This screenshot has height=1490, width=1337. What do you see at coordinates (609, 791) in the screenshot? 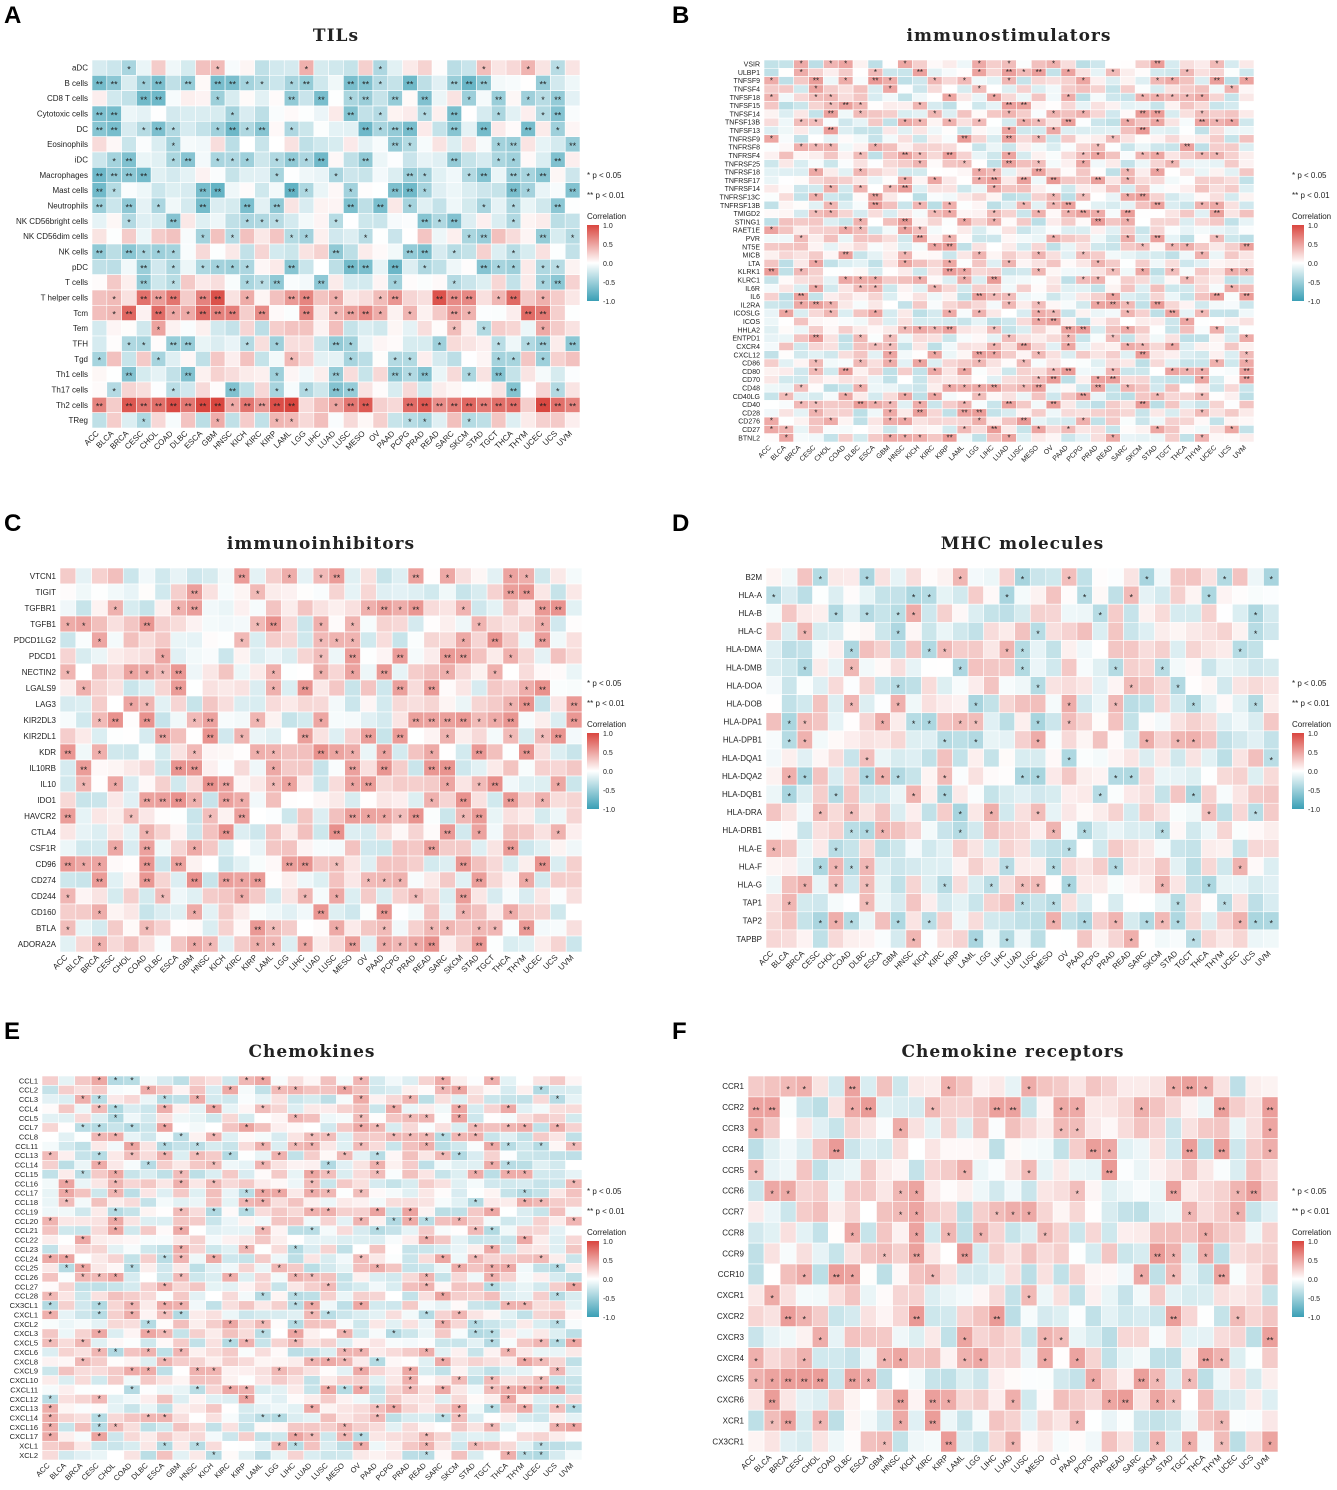
I see `legend-tick: -0.5` at bounding box center [609, 791].